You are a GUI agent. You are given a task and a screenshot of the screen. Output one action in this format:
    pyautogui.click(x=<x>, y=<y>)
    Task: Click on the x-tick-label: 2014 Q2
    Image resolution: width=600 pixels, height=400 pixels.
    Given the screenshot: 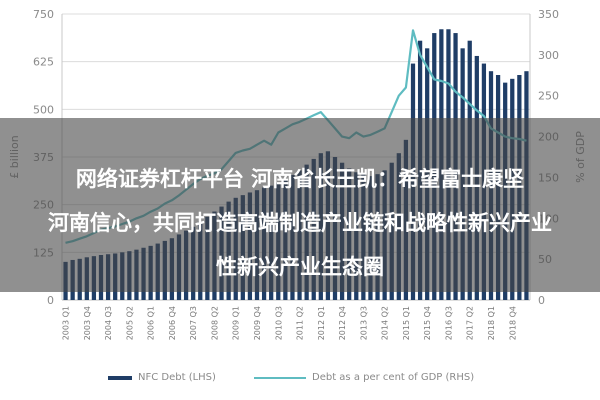 What is the action you would take?
    pyautogui.click(x=385, y=323)
    